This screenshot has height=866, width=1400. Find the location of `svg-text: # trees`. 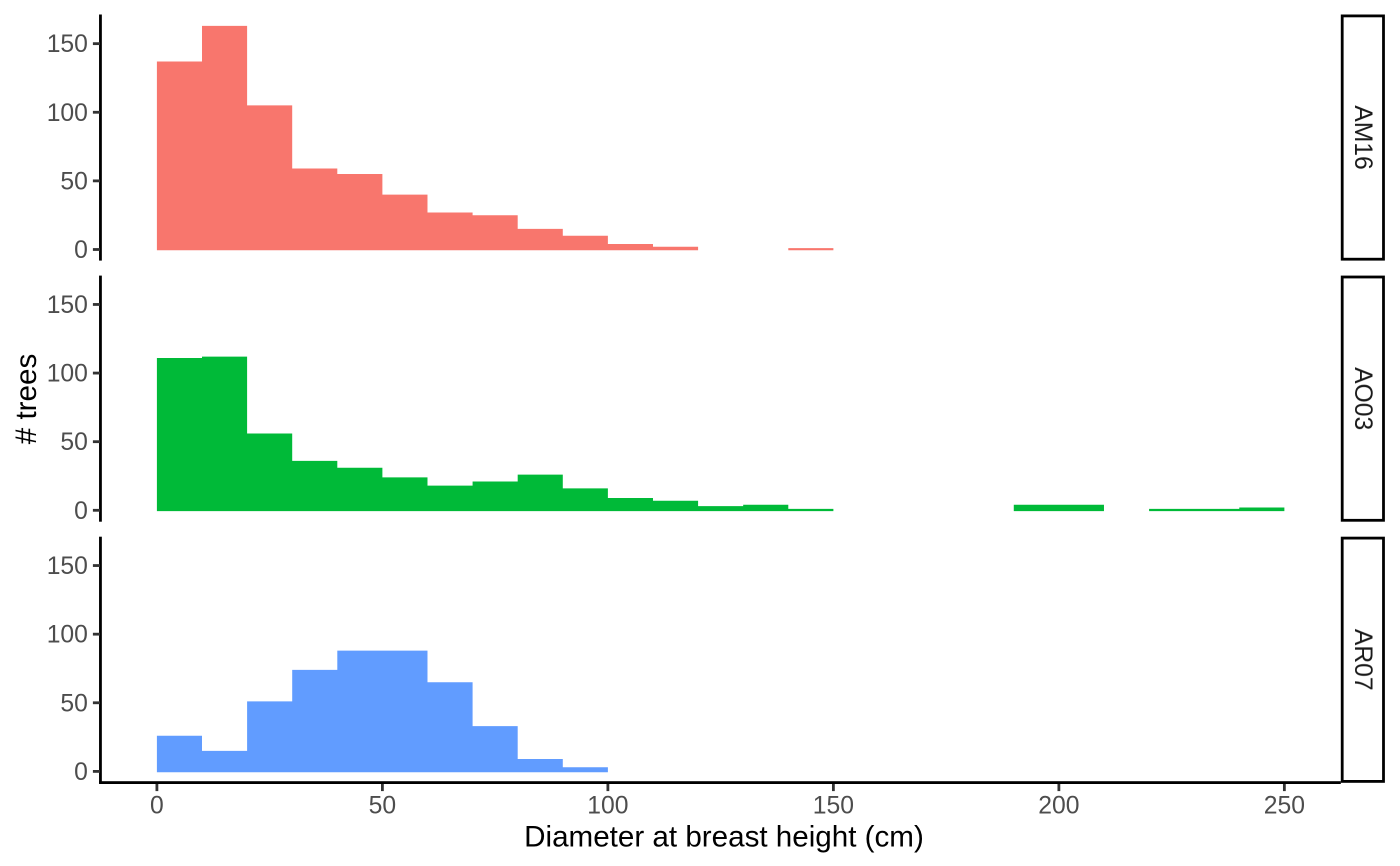

svg-text: # trees is located at coordinates (26, 399).